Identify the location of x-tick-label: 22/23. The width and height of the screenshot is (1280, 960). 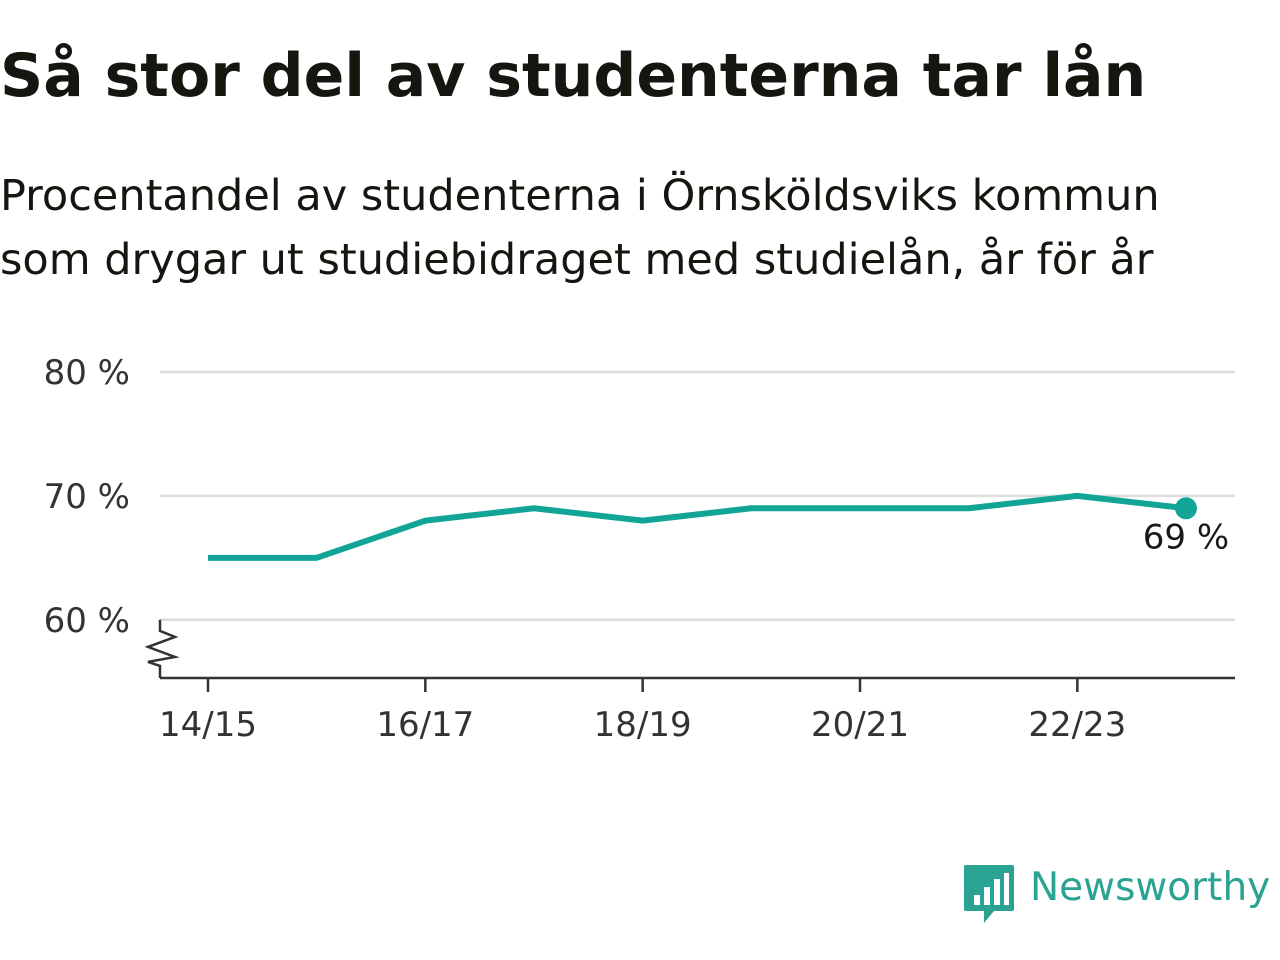
(1077, 725).